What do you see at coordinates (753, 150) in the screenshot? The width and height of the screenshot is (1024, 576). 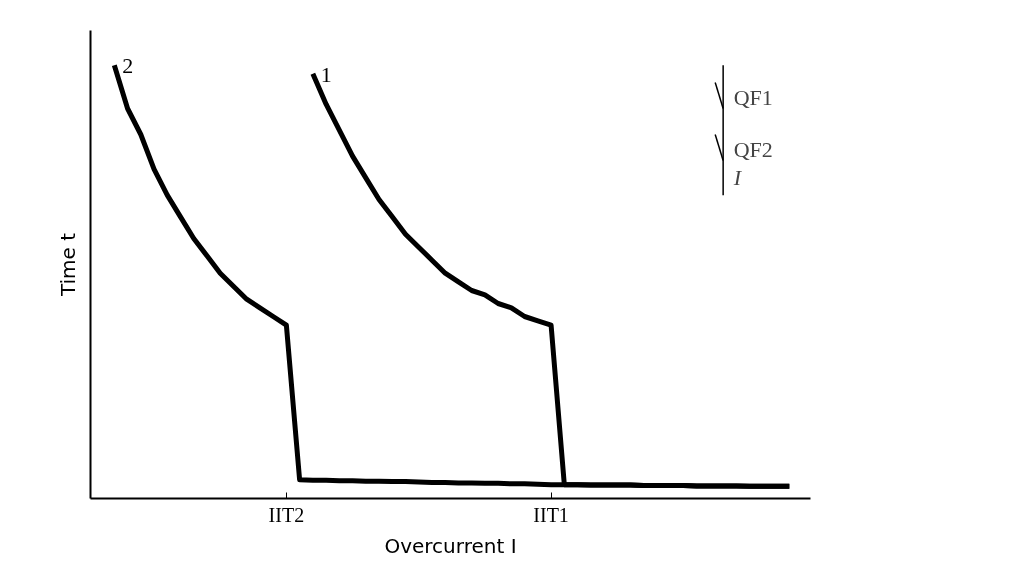 I see `annotation: QF2` at bounding box center [753, 150].